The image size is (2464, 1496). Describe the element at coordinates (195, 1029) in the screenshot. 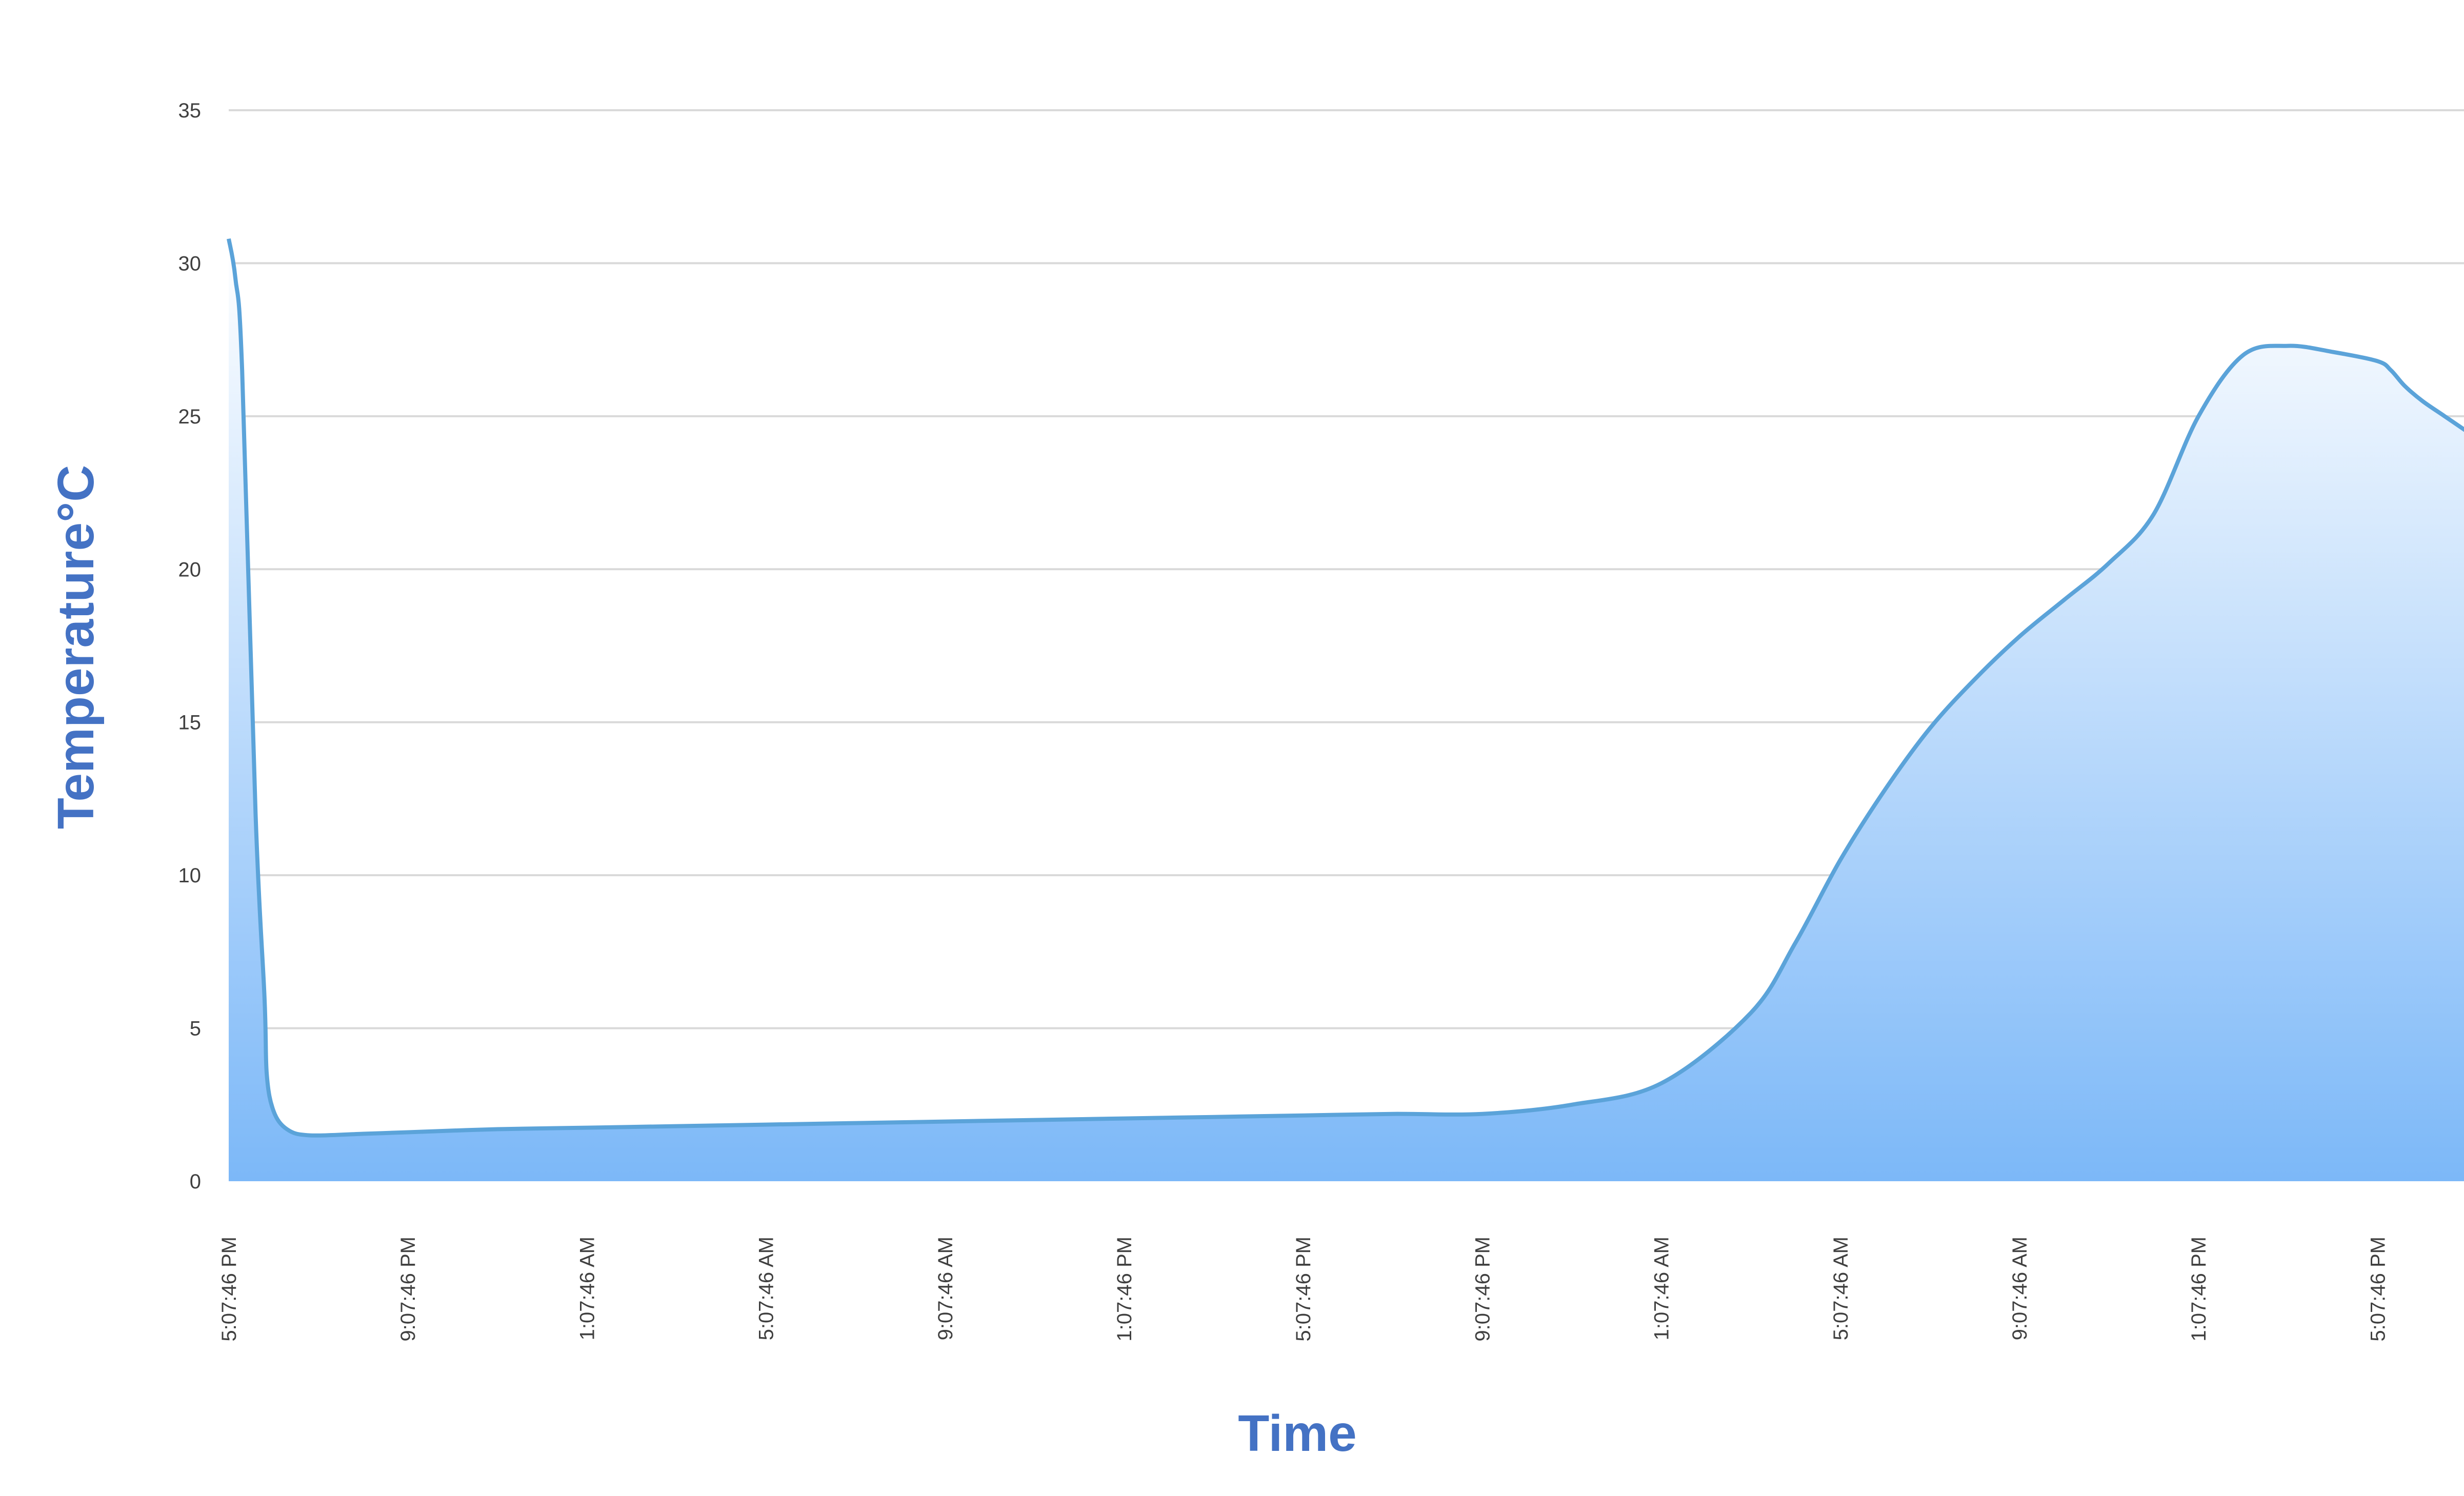

I see `y-tick-label: 5` at that location.